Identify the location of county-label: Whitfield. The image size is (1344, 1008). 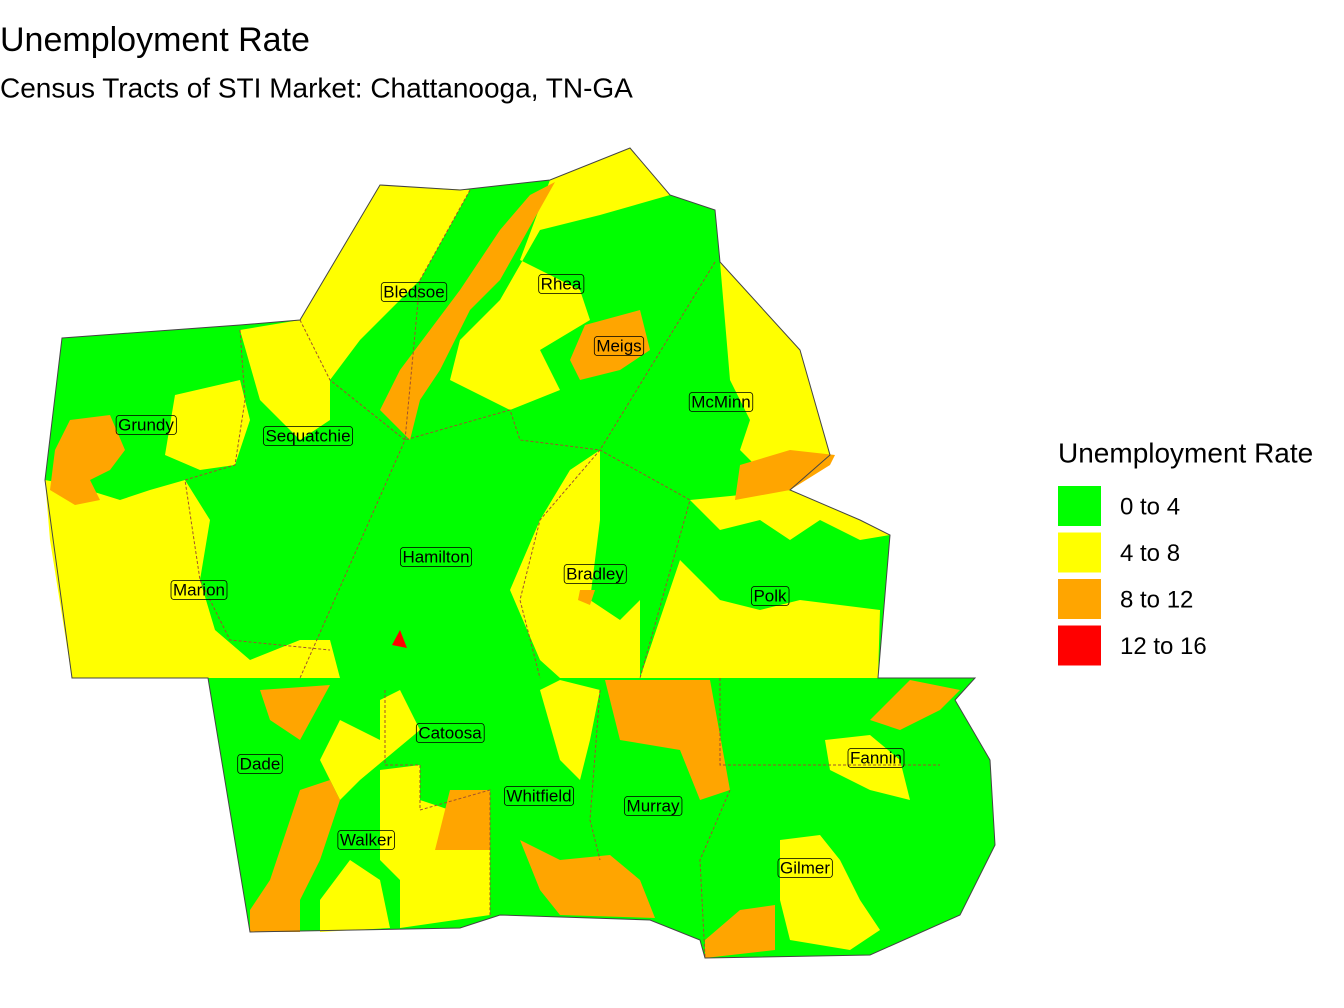
(538, 795).